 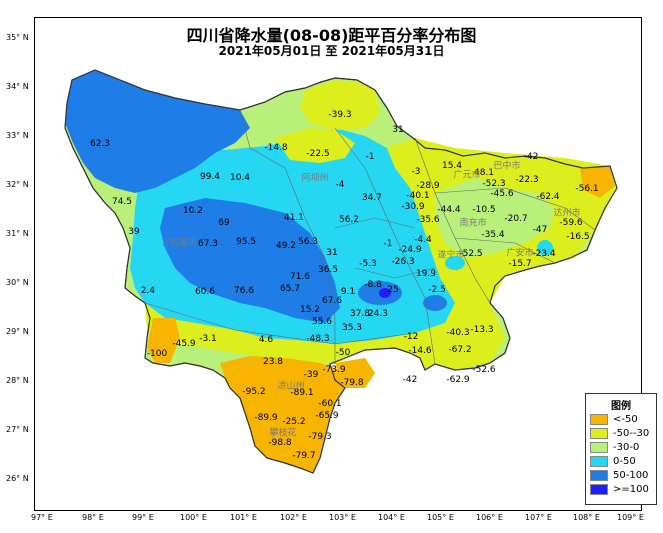 I want to click on station-value: -8.8, so click(x=373, y=285).